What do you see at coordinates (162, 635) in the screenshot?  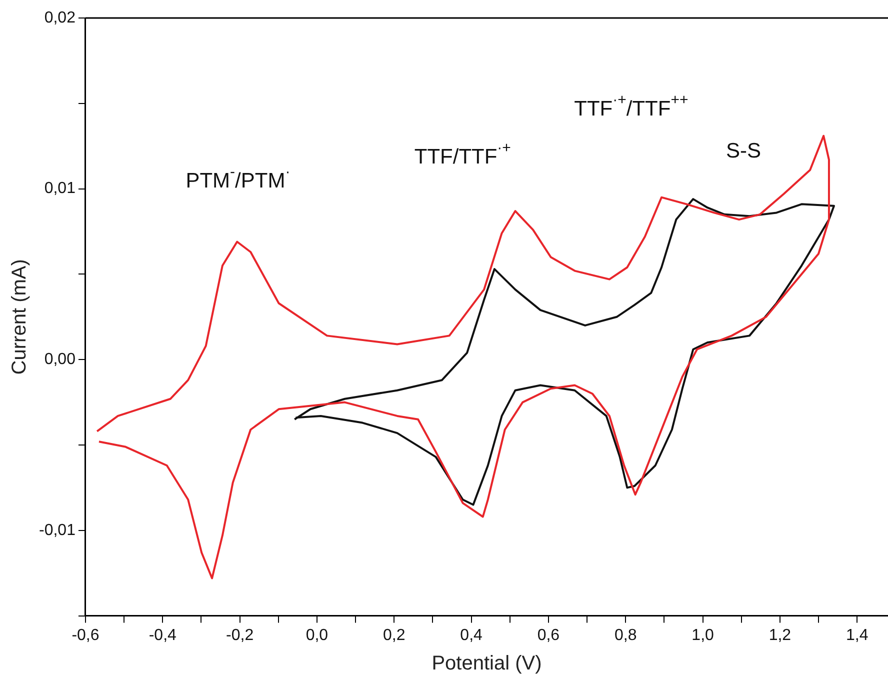 I see `x-tick-label: -0,4` at bounding box center [162, 635].